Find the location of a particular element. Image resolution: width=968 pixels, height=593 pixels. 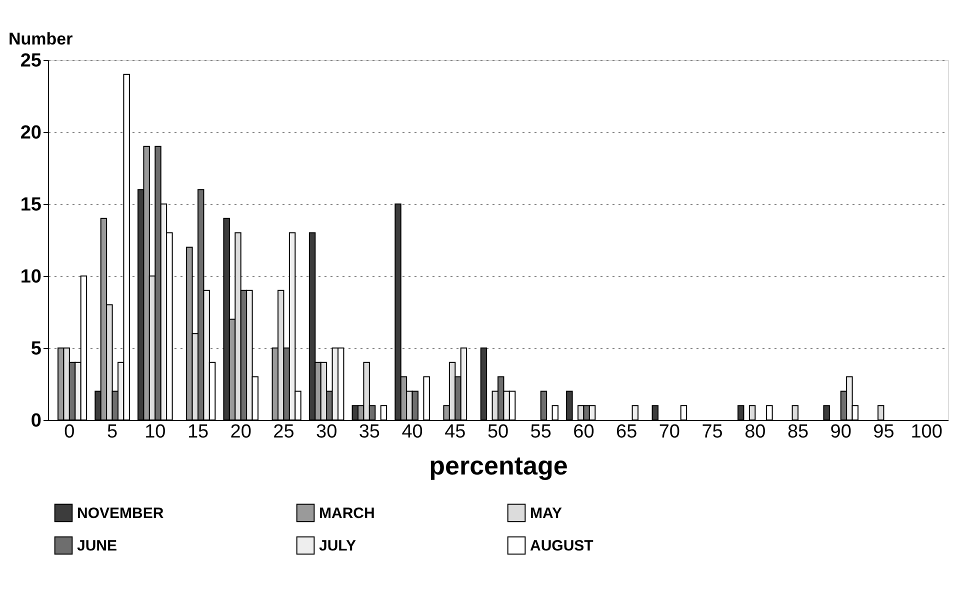

legend-label: MARCH is located at coordinates (347, 513).